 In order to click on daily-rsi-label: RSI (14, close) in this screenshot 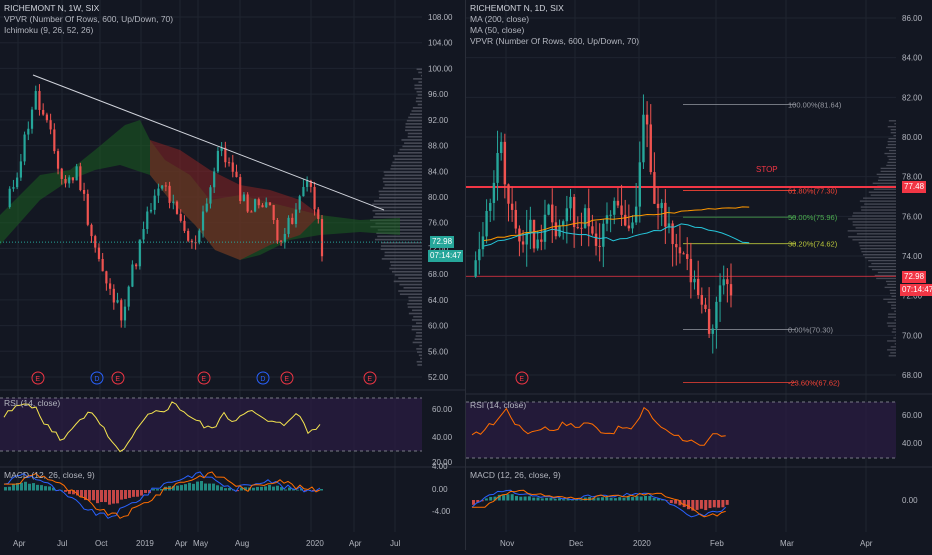, I will do `click(498, 405)`.